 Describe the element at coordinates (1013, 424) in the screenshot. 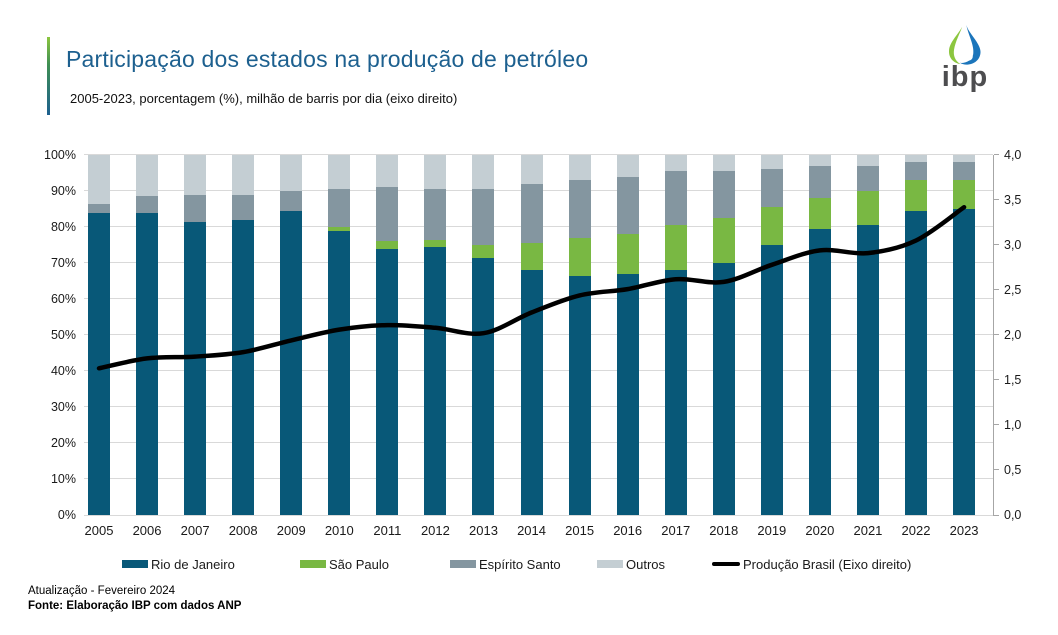

I see `right-axis-tick-label: 1,0` at that location.